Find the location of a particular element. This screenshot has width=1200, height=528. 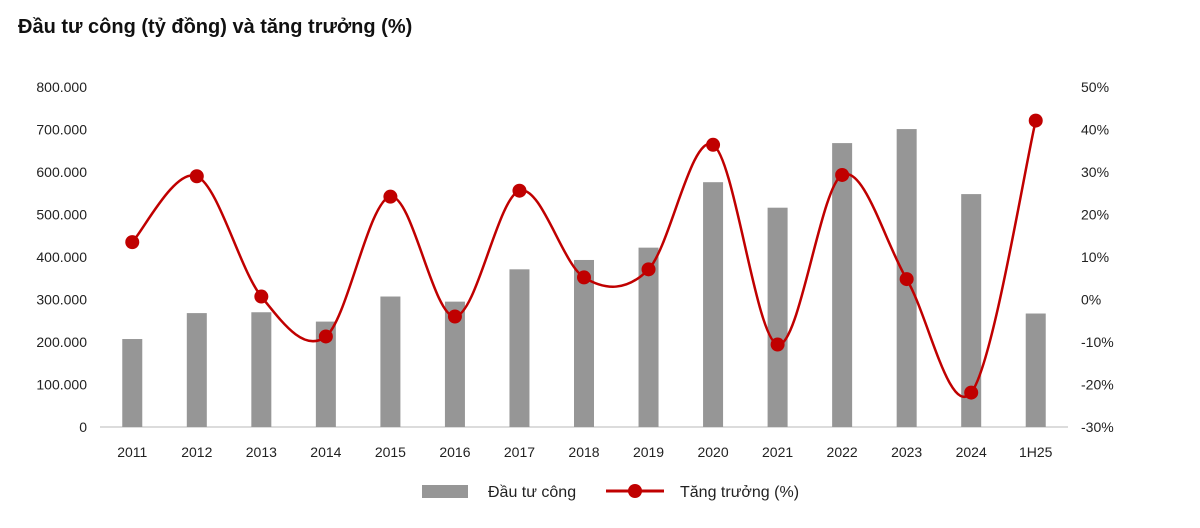

x-tick-label: 2015 is located at coordinates (390, 452).